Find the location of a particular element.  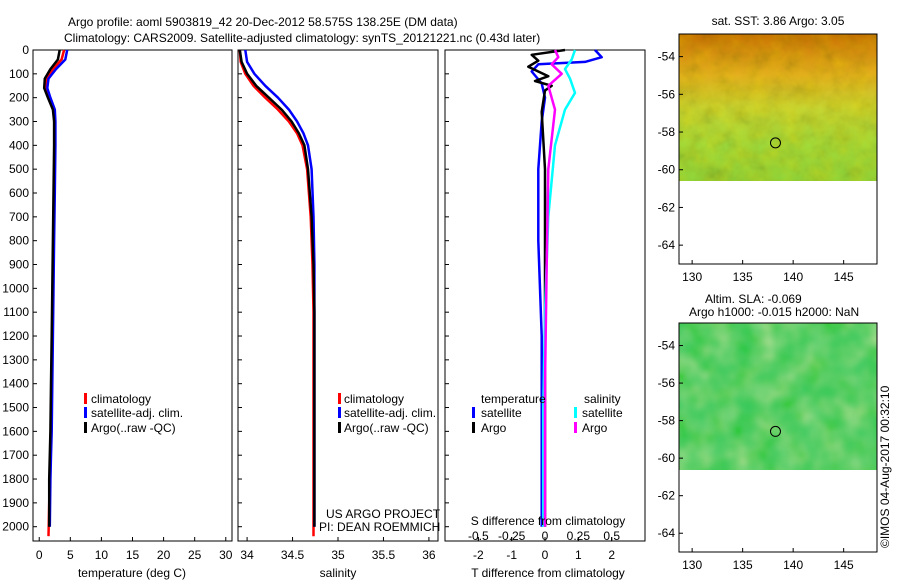

sst-map-axes: 130 135 140 145 -54 -56 -58 -60 -62 -64 is located at coordinates (756, 167).